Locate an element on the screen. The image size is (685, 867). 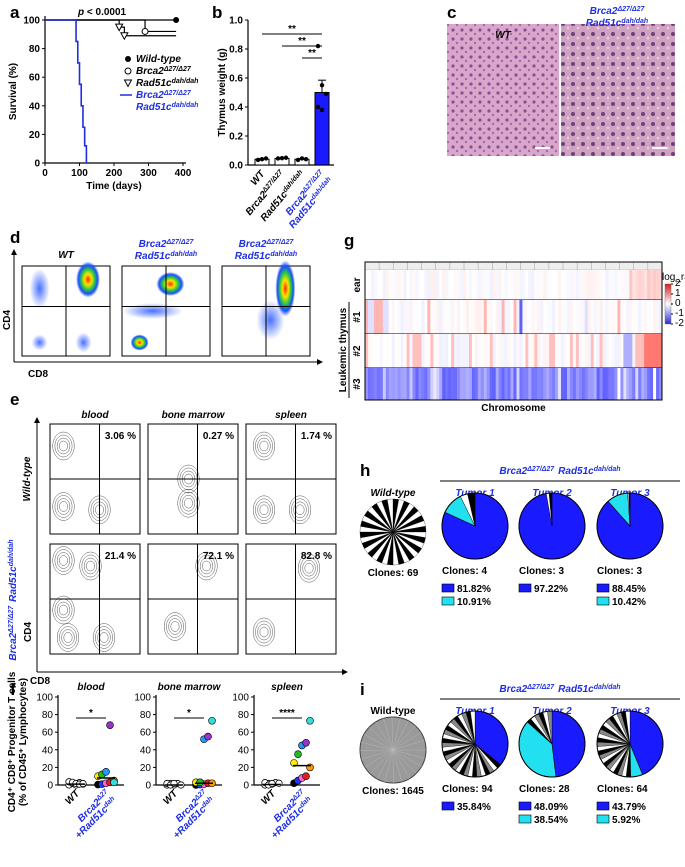
axis-label: CD4 is located at coordinates (28, 632).